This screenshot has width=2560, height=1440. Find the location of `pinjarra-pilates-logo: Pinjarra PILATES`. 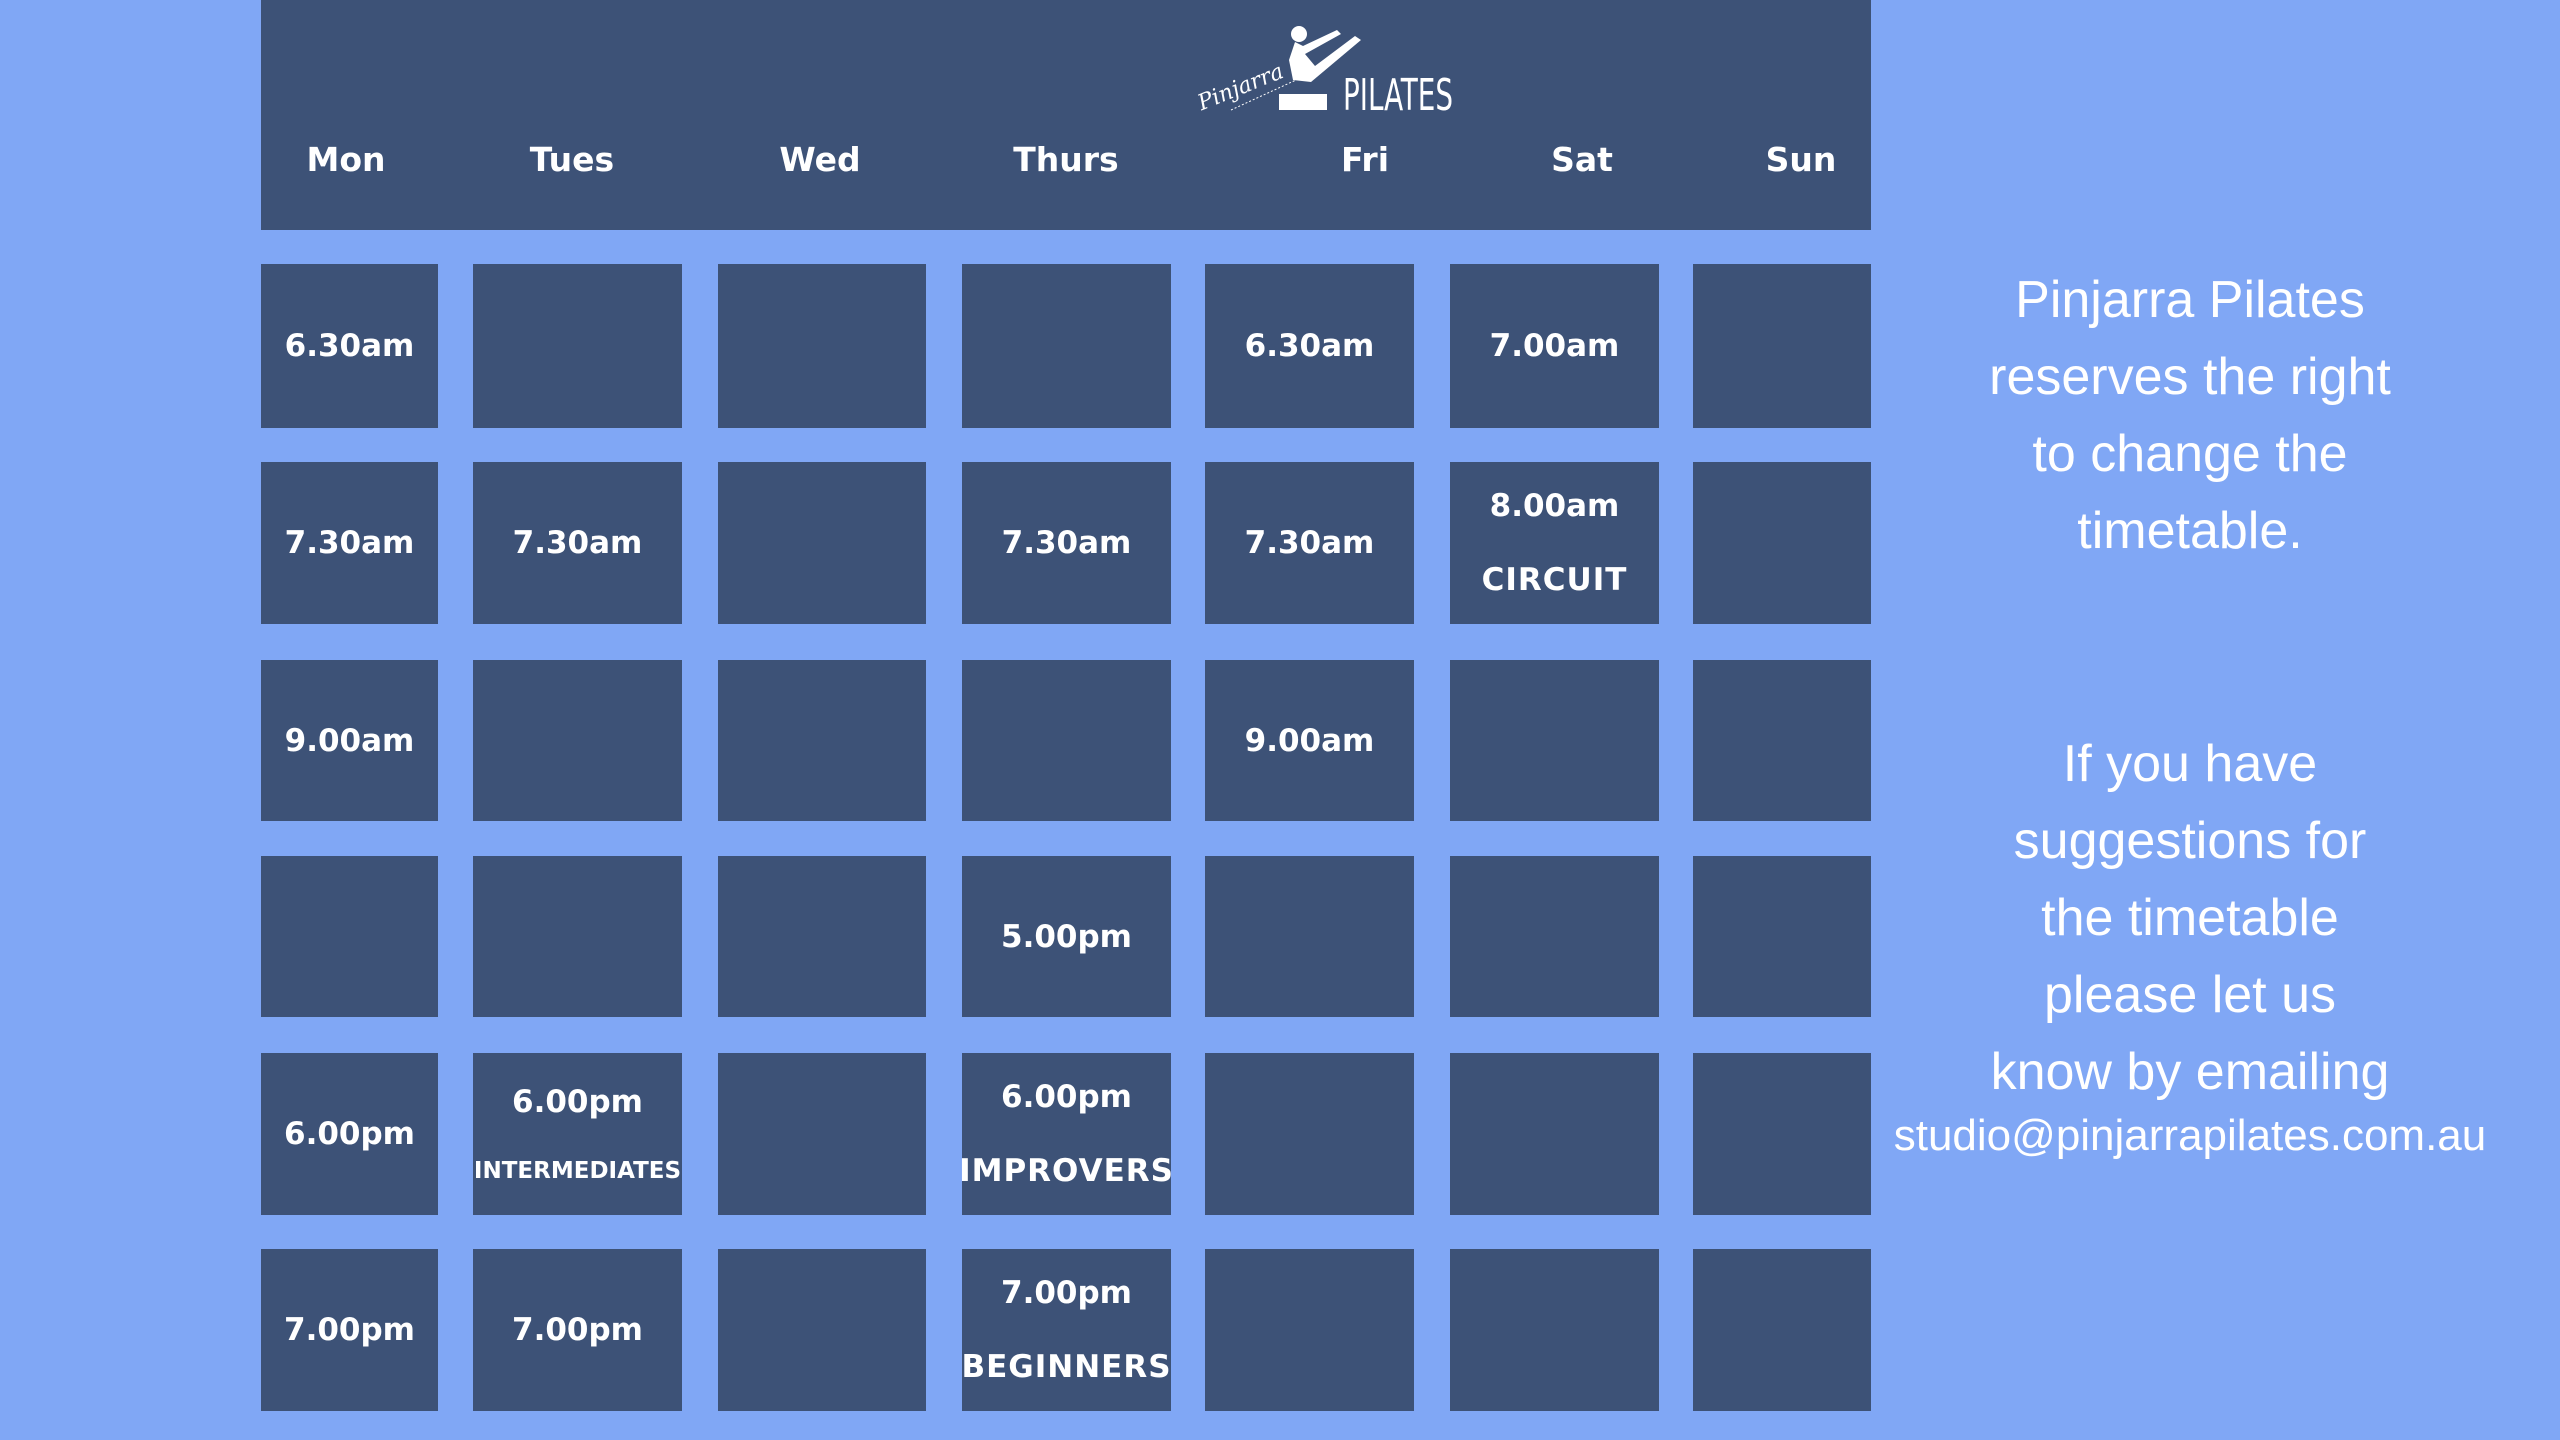

pinjarra-pilates-logo: Pinjarra PILATES is located at coordinates (1323, 73).